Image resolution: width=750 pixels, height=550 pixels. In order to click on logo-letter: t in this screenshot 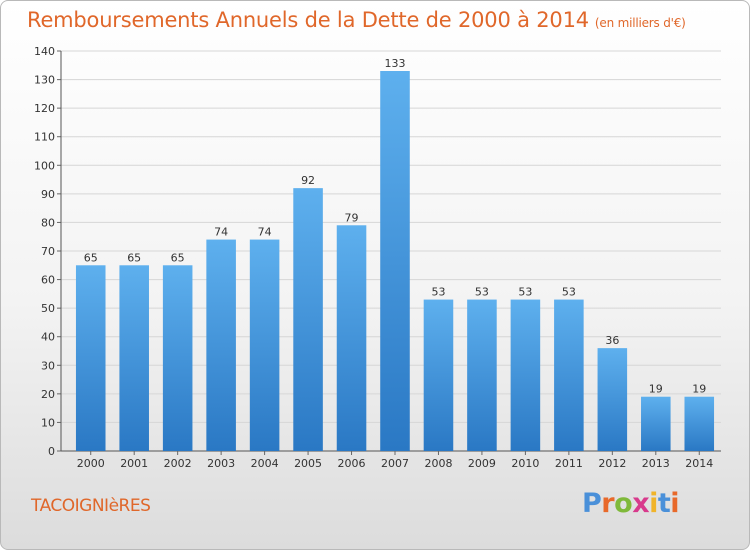, I will do `click(664, 503)`.